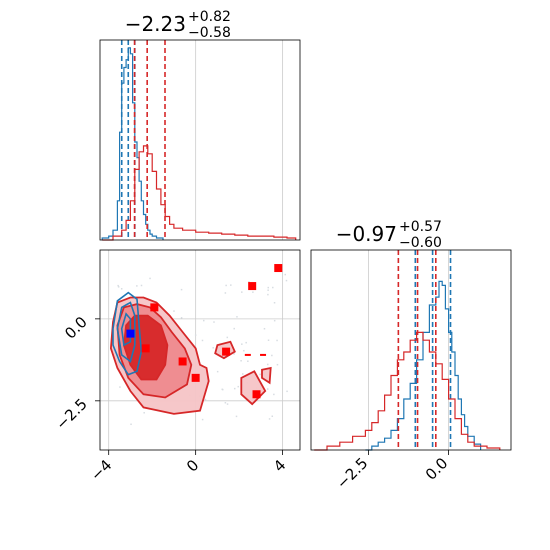 This screenshot has height=550, width=550. Describe the element at coordinates (209, 17) in the screenshot. I see `hist1-title-upper-error: +0.82` at that location.